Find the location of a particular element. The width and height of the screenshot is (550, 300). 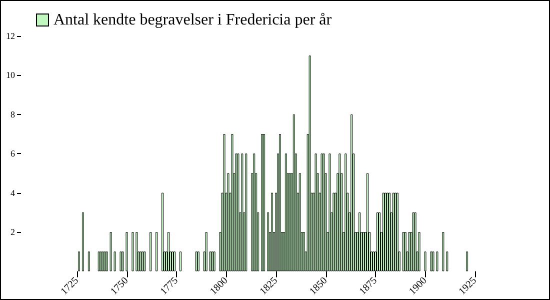

x-tick-label: 1800 is located at coordinates (219, 286).